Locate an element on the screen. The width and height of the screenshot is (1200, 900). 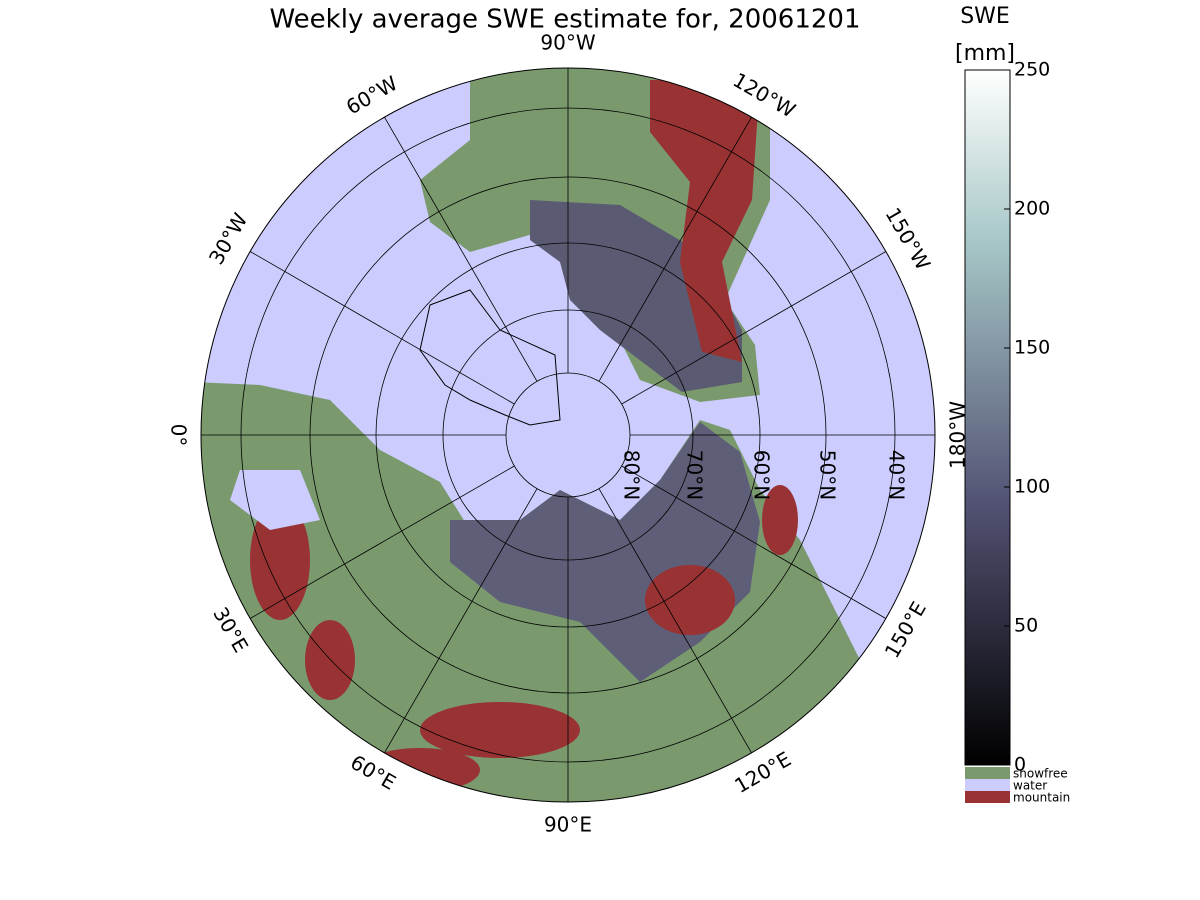
class-label: mountain is located at coordinates (1041, 798).